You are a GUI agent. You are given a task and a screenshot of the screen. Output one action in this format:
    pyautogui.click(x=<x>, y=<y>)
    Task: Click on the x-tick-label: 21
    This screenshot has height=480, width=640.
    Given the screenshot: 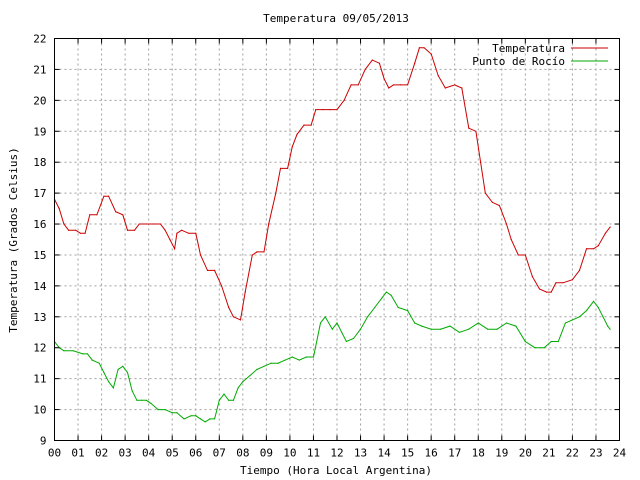 What is the action you would take?
    pyautogui.click(x=548, y=453)
    